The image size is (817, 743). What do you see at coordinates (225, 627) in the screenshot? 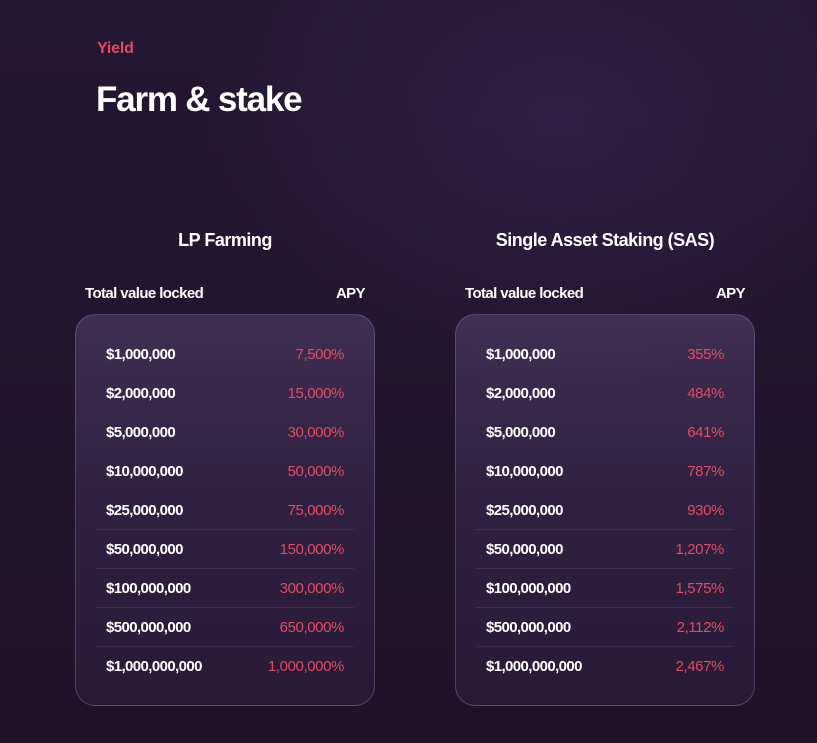
I see `table-row: $500,000,000 650,000%` at bounding box center [225, 627].